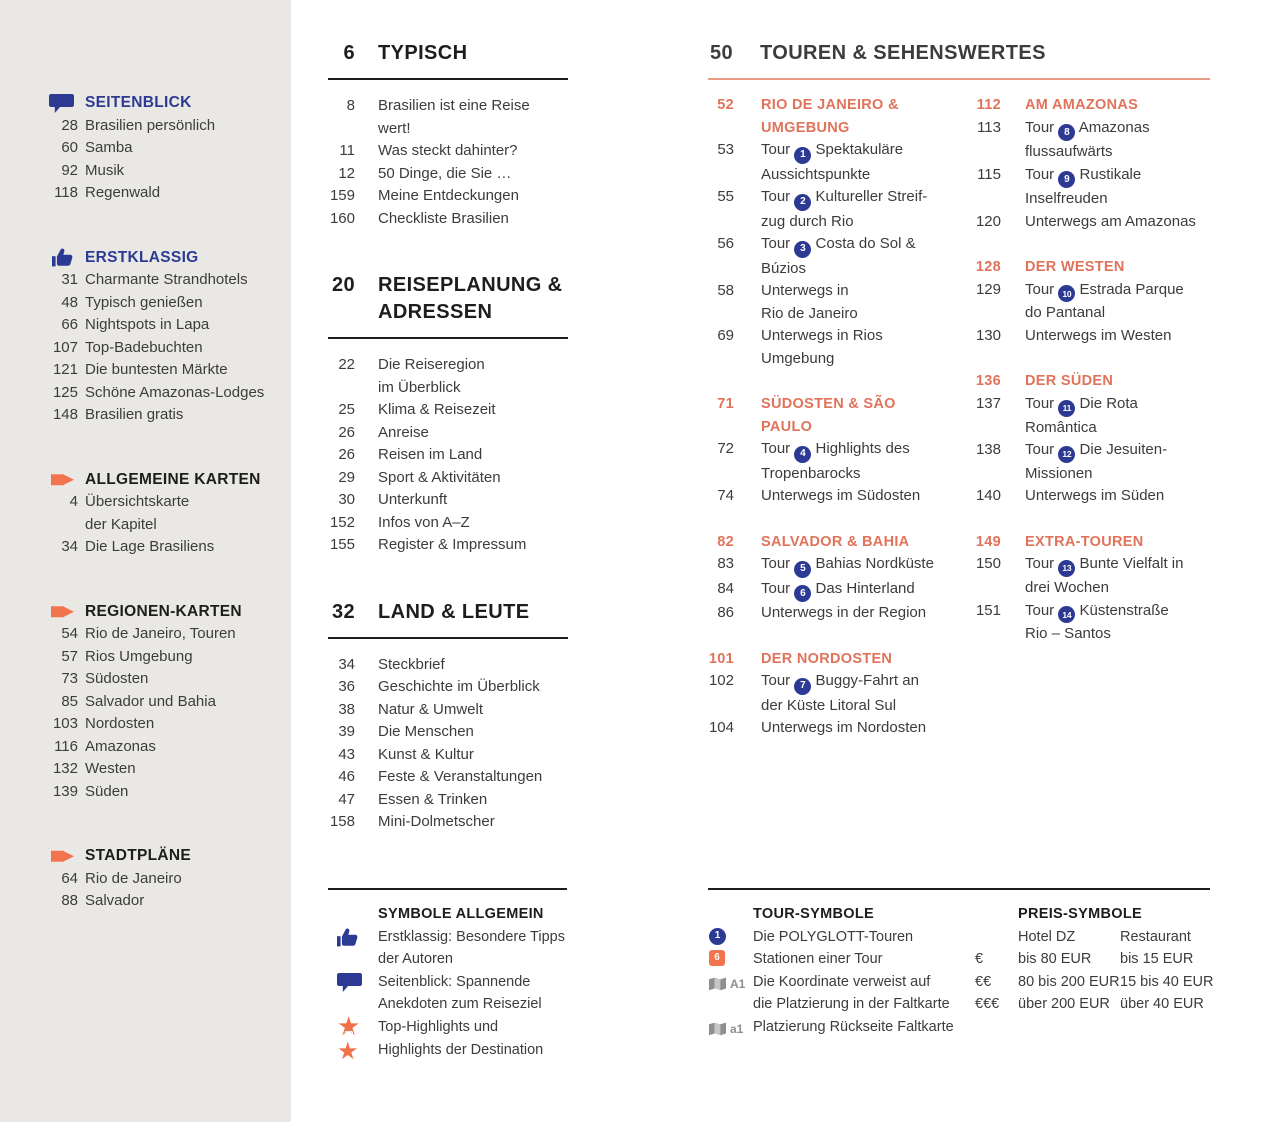 This screenshot has height=1122, width=1275. I want to click on section-icon-cell, so click(57, 257).